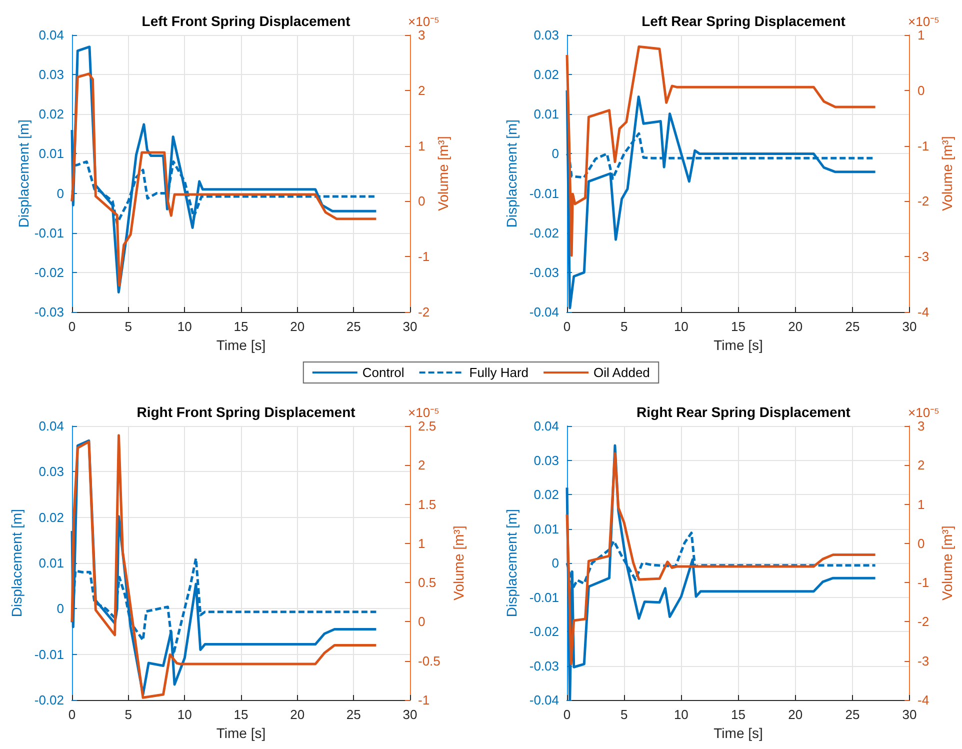  What do you see at coordinates (246, 412) in the screenshot?
I see `chart-title: Right Front Spring Displacement` at bounding box center [246, 412].